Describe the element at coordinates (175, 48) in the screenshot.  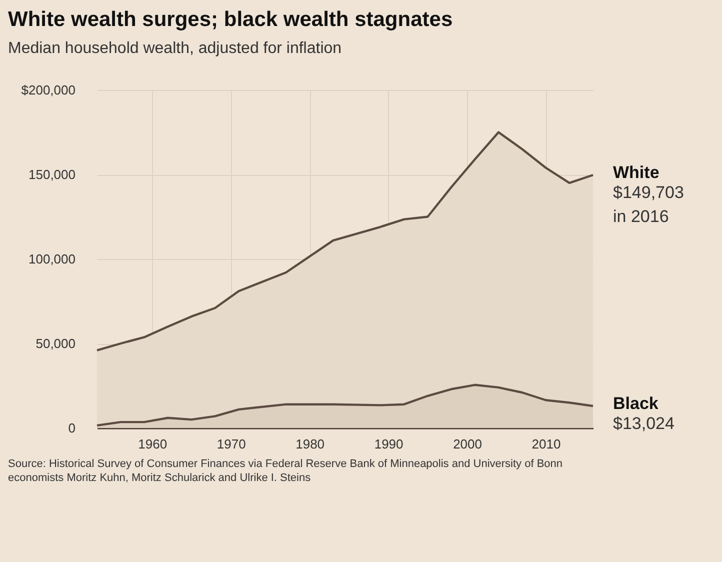
I see `chart-subtitle: Median household wealth, adjusted for inflation` at that location.